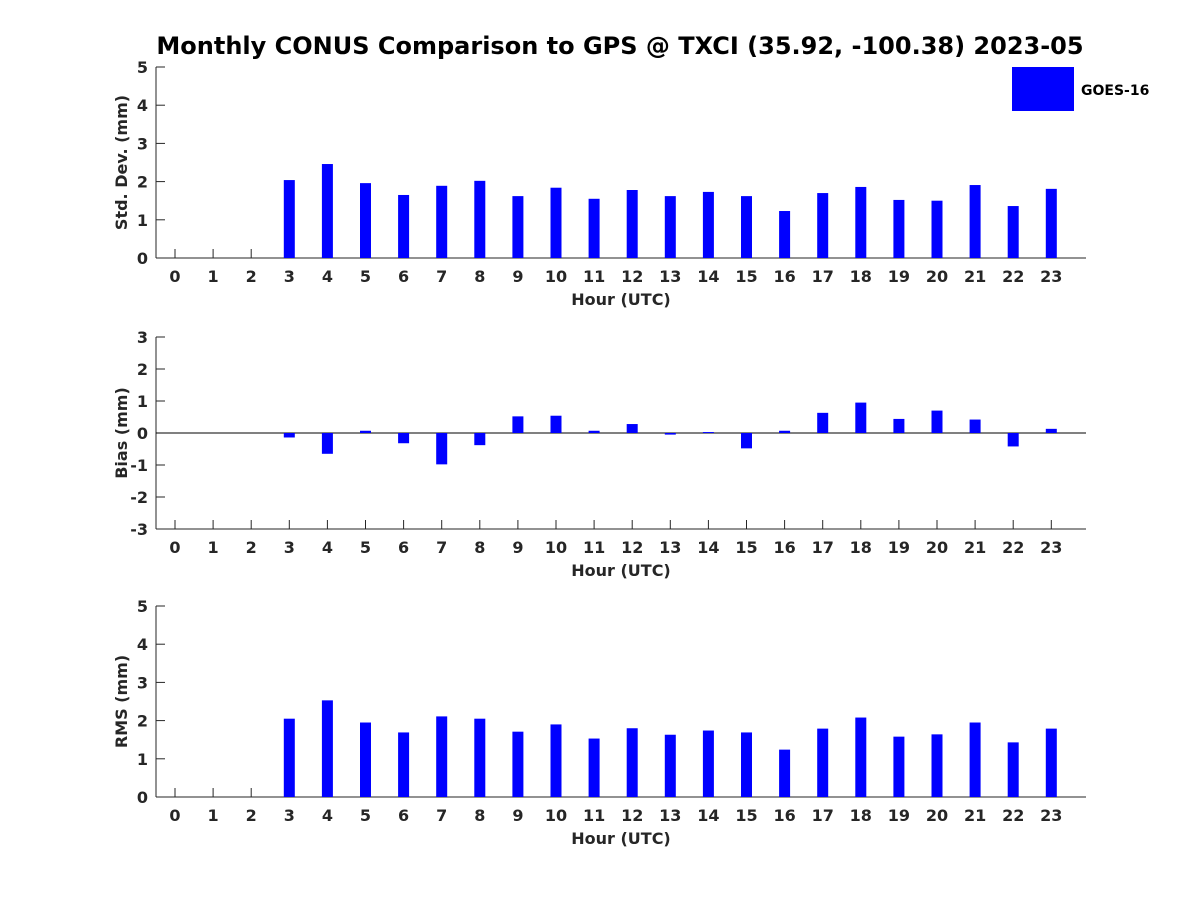 The width and height of the screenshot is (1200, 900). I want to click on y-tick-label: 5, so click(142, 606).